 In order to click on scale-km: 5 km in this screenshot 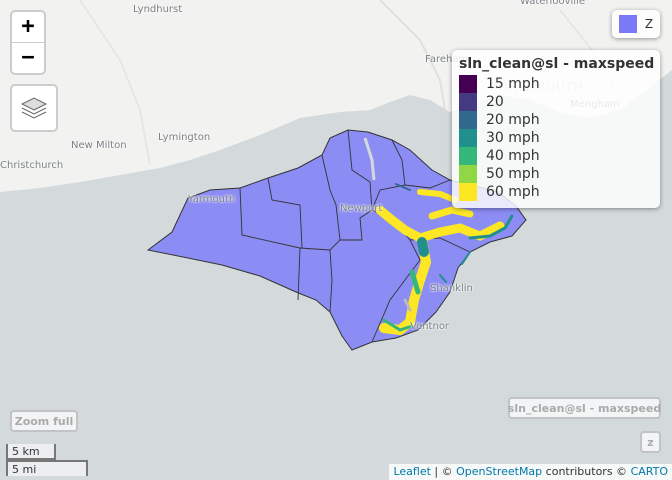, I will do `click(31, 452)`.